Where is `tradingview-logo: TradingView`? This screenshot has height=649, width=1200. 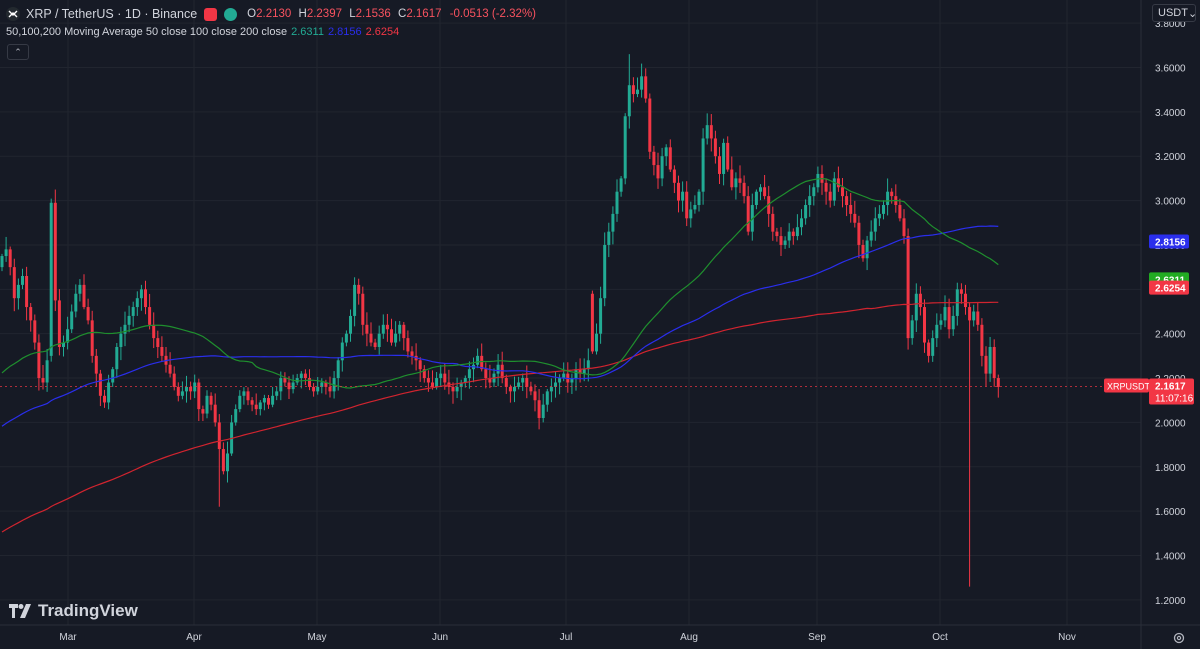 tradingview-logo: TradingView is located at coordinates (73, 611).